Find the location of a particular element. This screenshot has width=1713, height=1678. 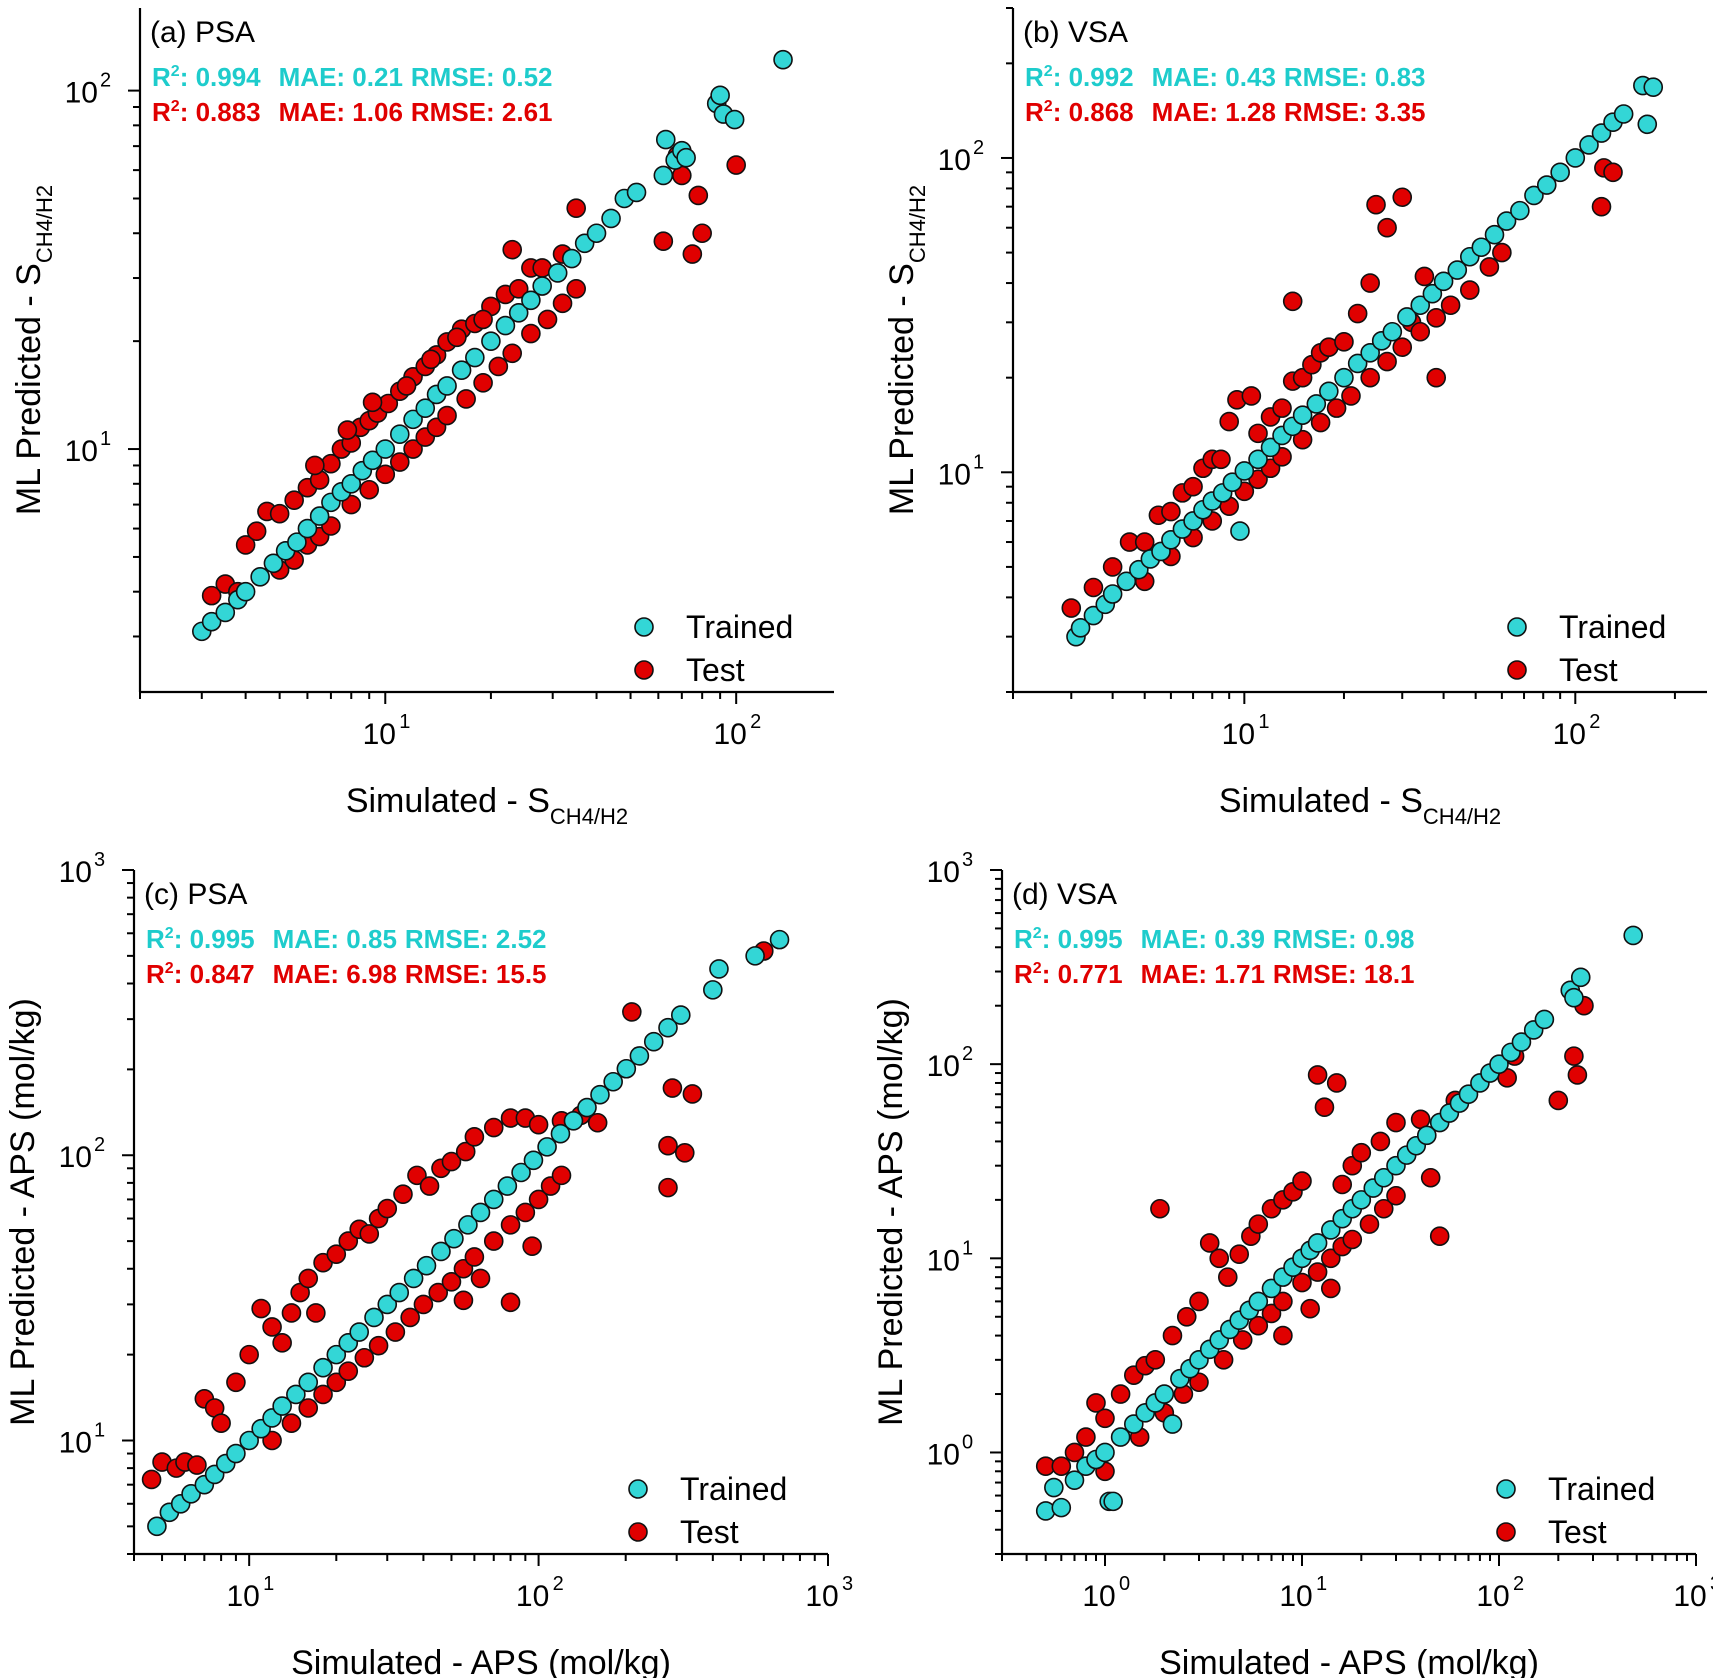

y-axis-label: ML Predicted - APS (mol/kg) is located at coordinates (891, 1212).